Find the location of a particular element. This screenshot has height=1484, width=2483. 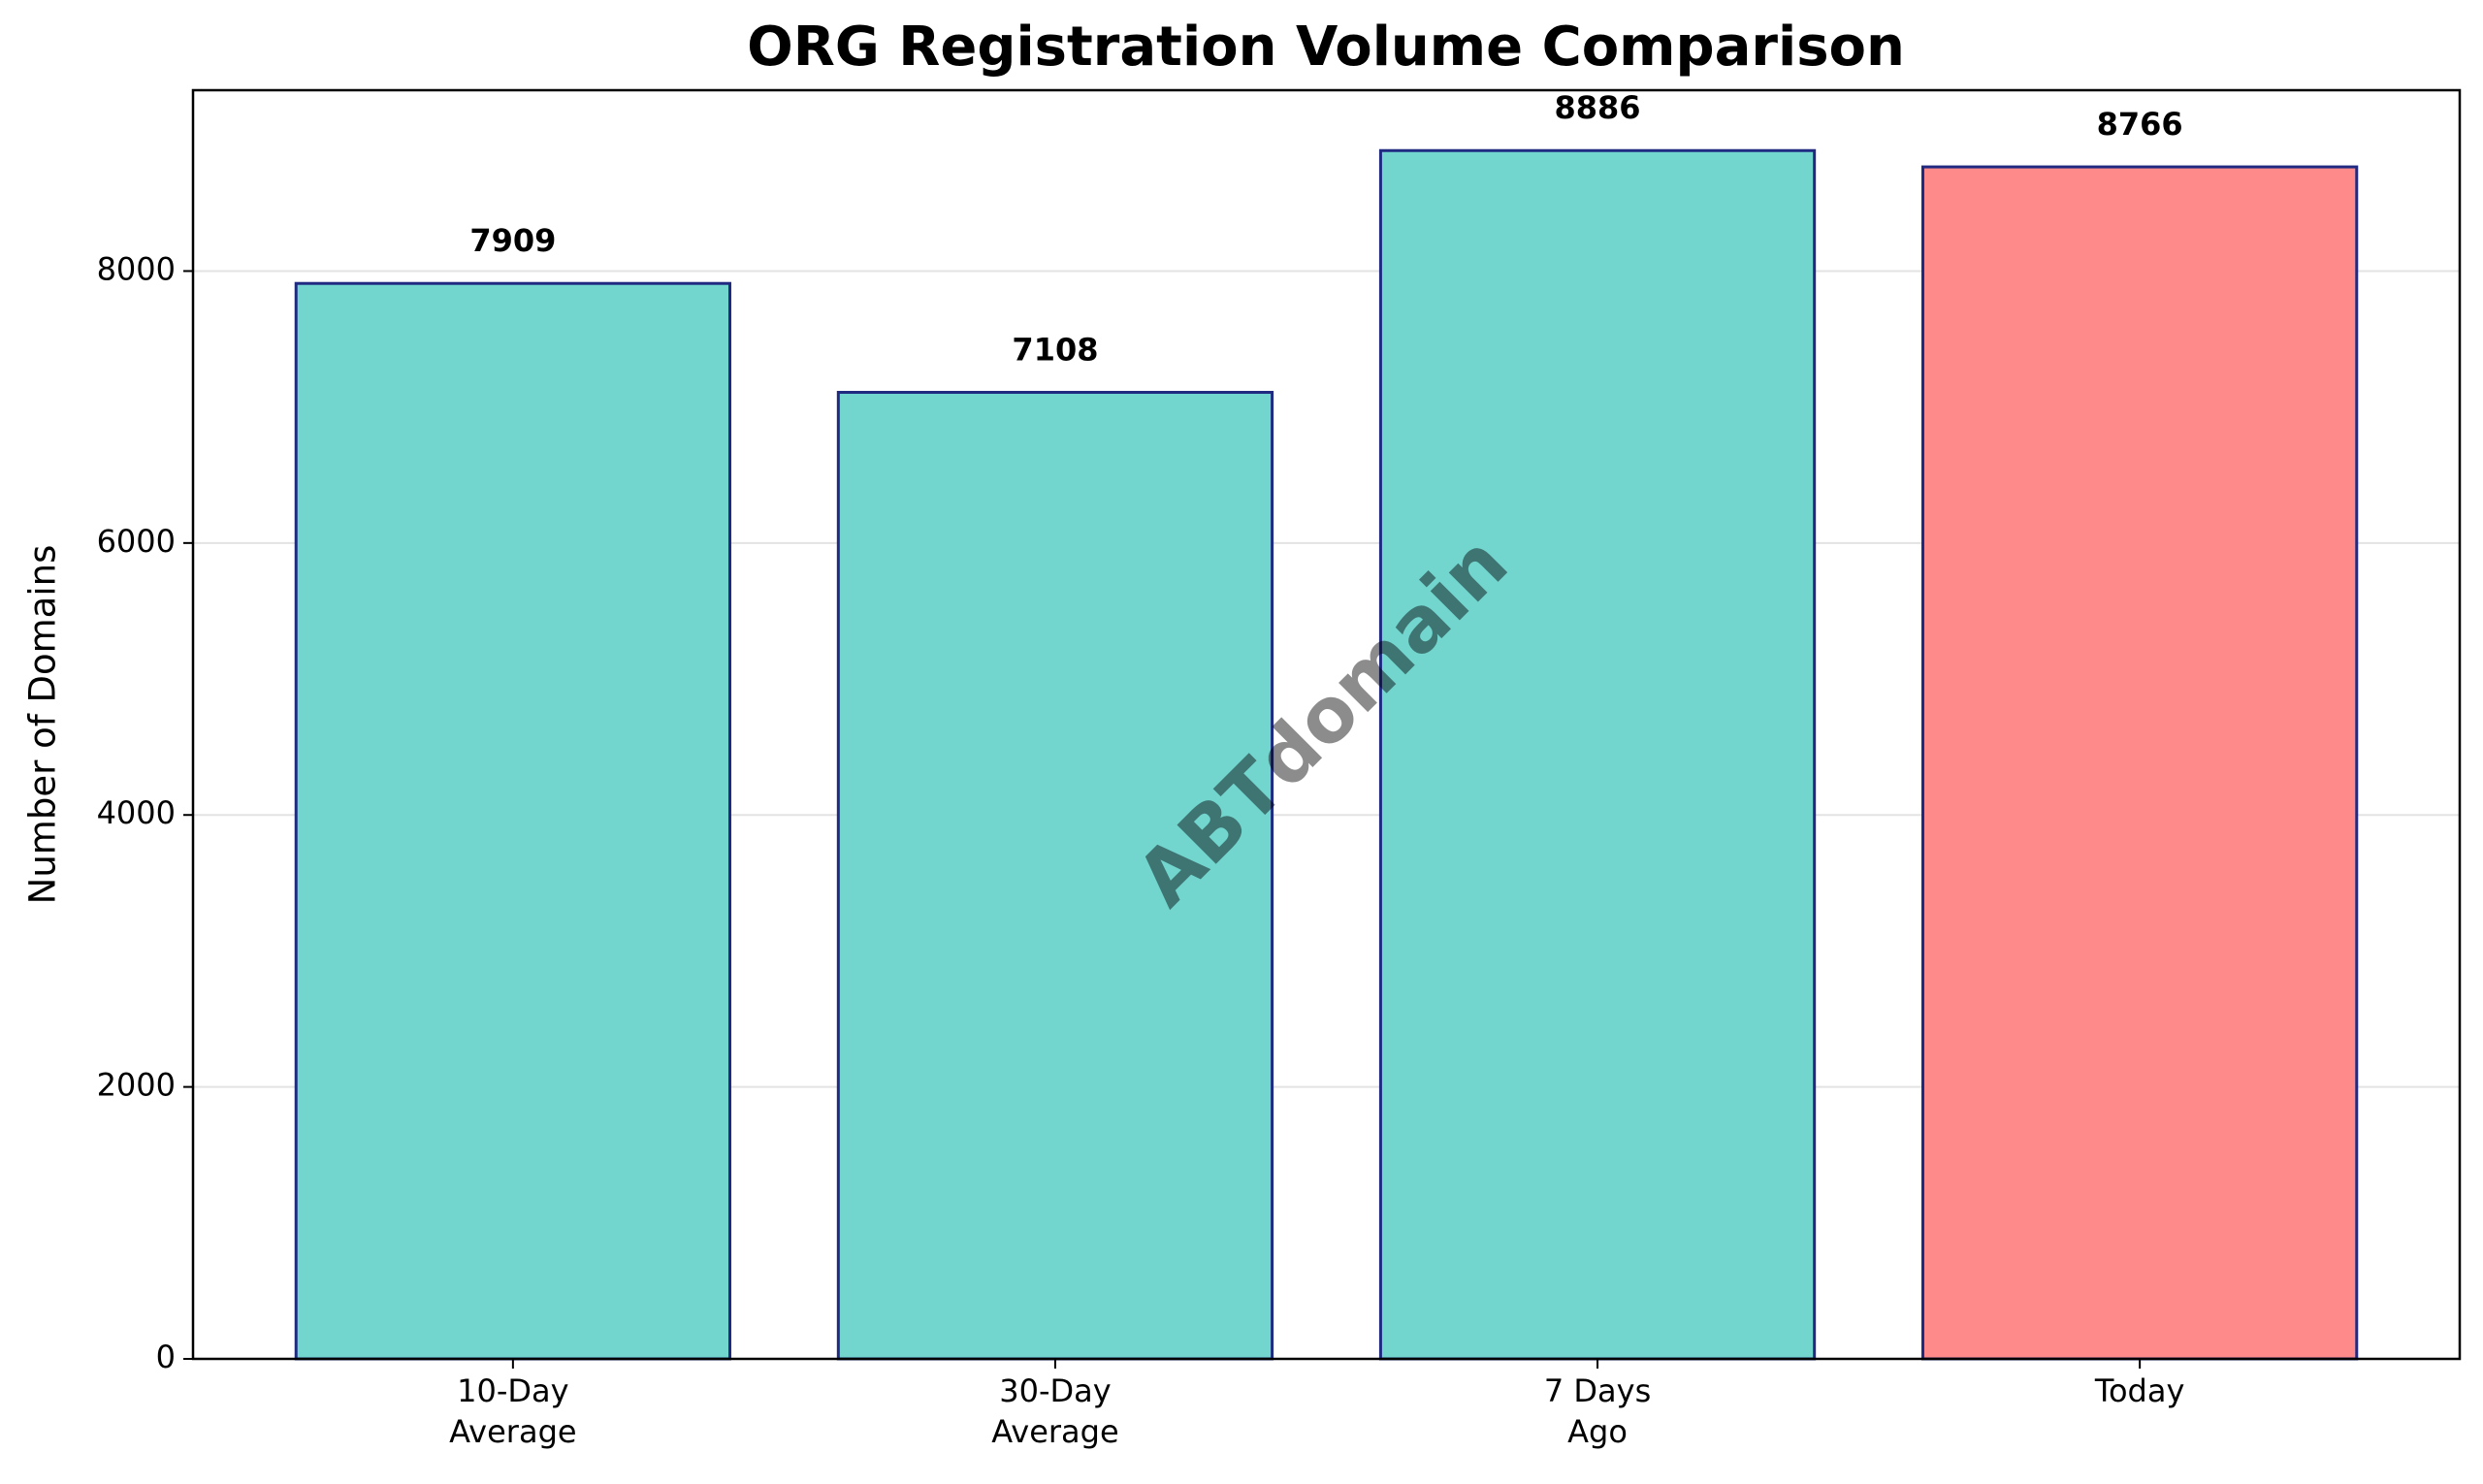

value-label: 7108 is located at coordinates (1055, 350).